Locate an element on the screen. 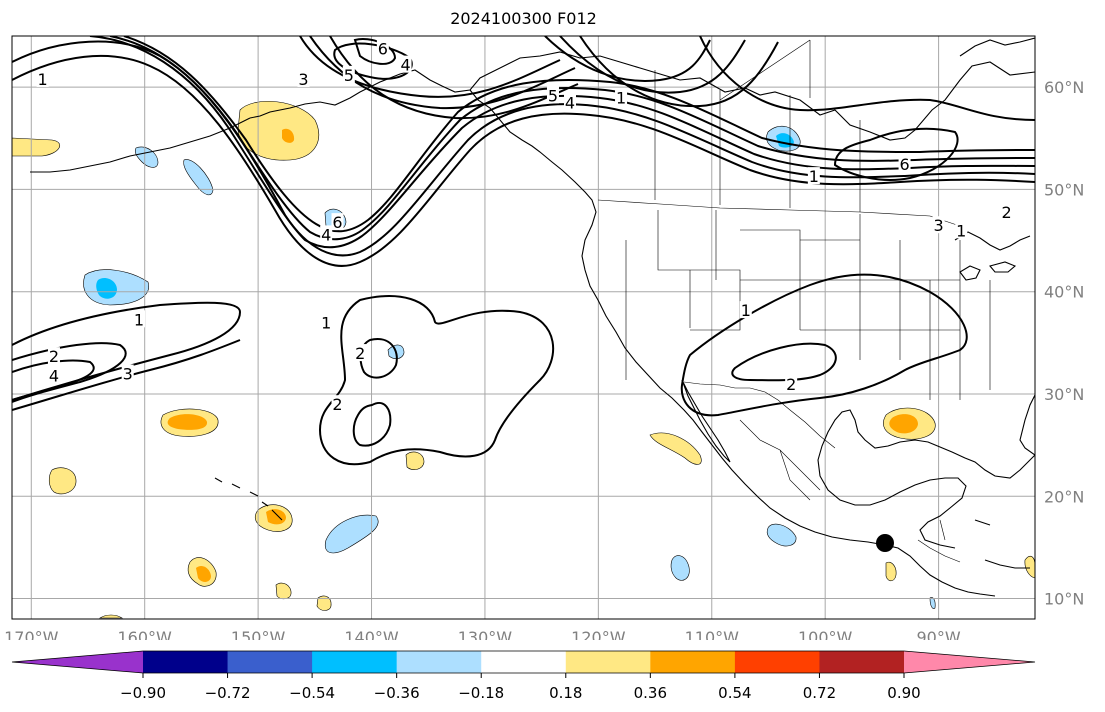 The height and width of the screenshot is (712, 1105). lat-tick-label: 20°N is located at coordinates (1064, 496).